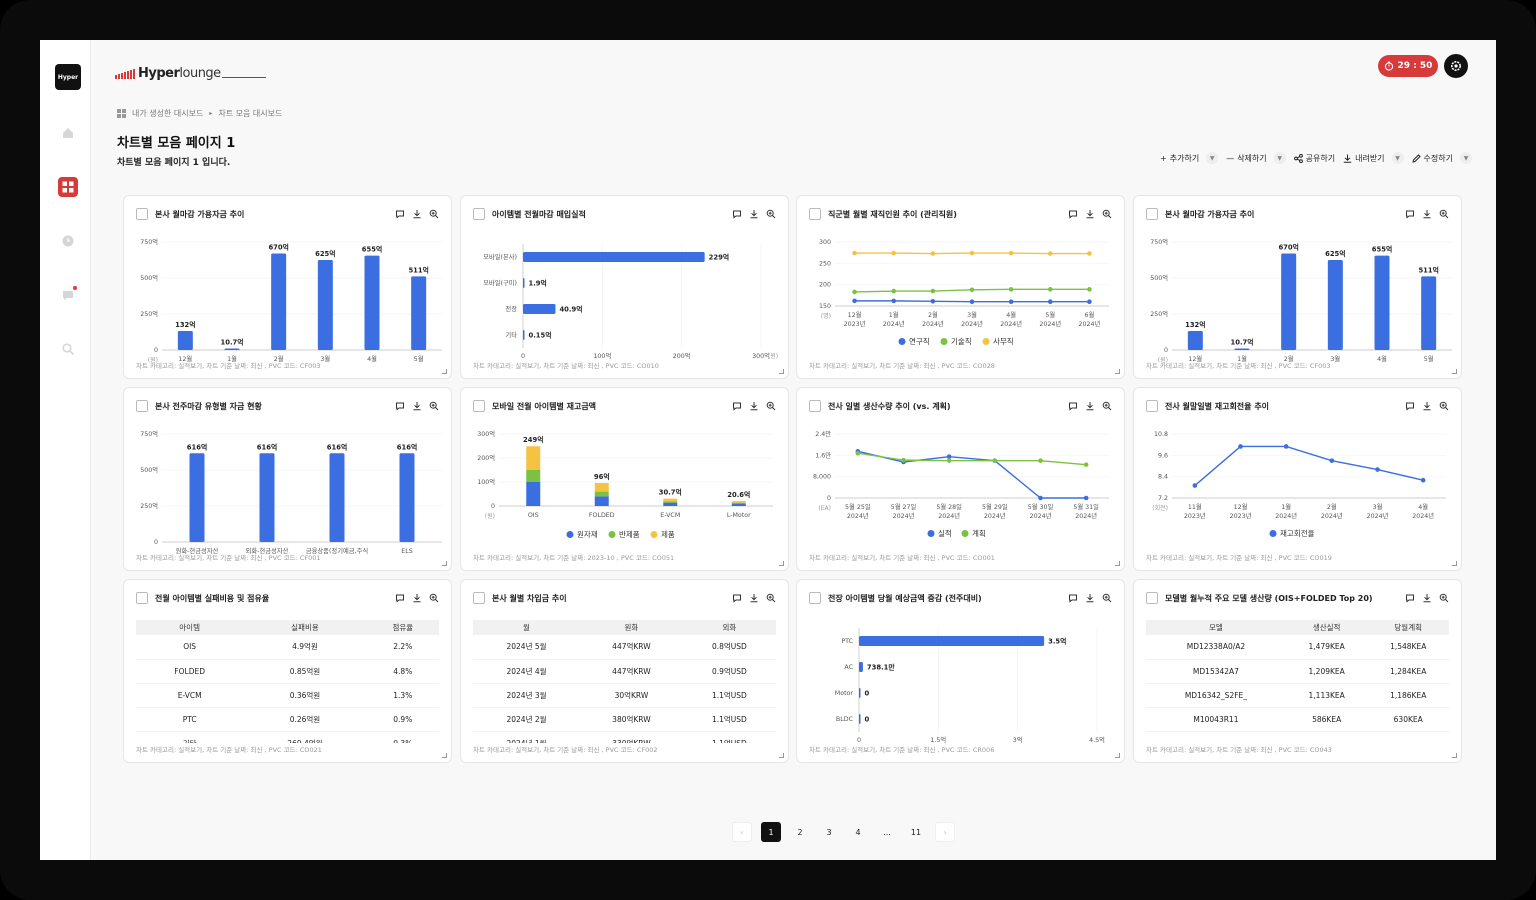 The width and height of the screenshot is (1536, 900). Describe the element at coordinates (1297, 671) in the screenshot. I see `table-row: MD15342A7 1,209KEA 1,284KEA` at that location.